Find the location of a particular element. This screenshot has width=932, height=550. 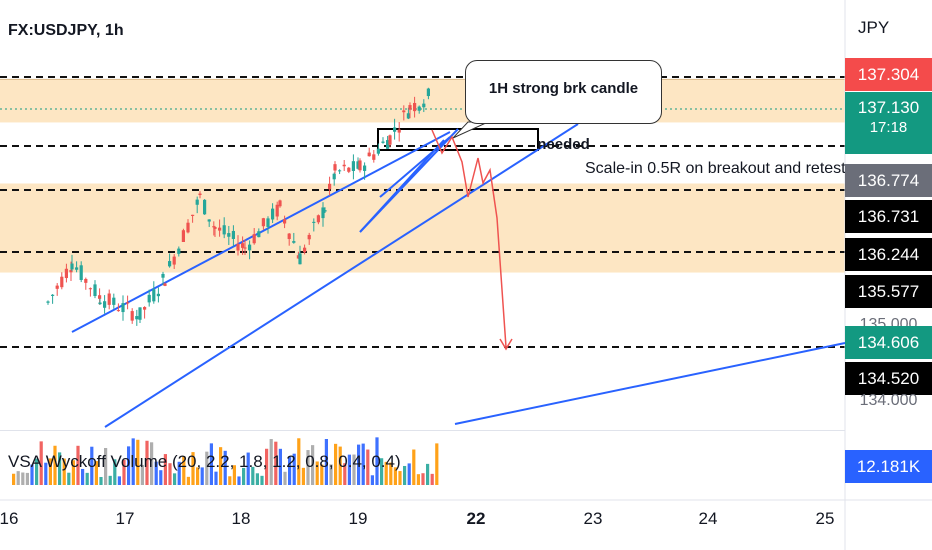

x-tick-16: 16 is located at coordinates (9, 518).